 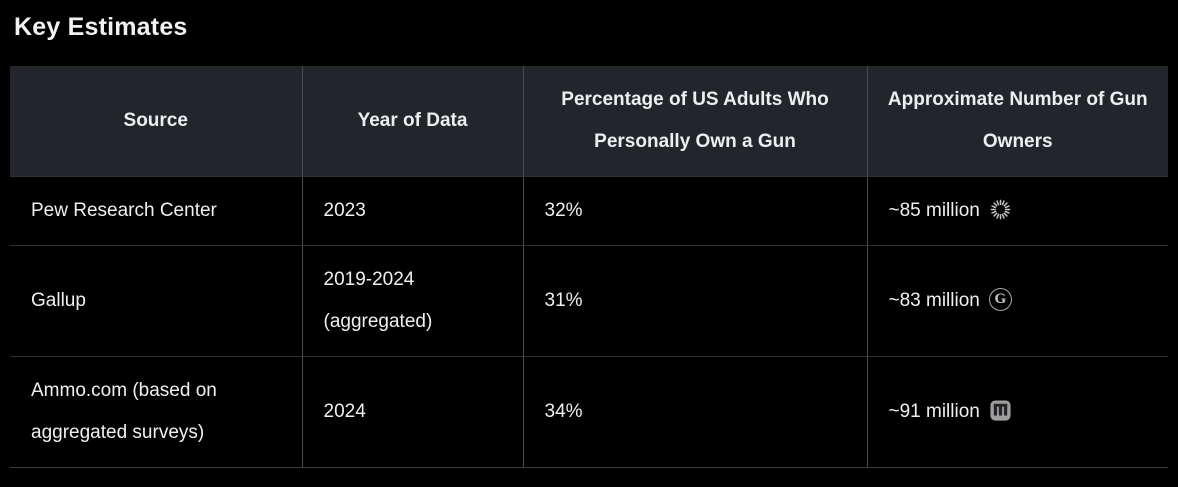 What do you see at coordinates (1000, 410) in the screenshot?
I see `ammo-bullets-icon` at bounding box center [1000, 410].